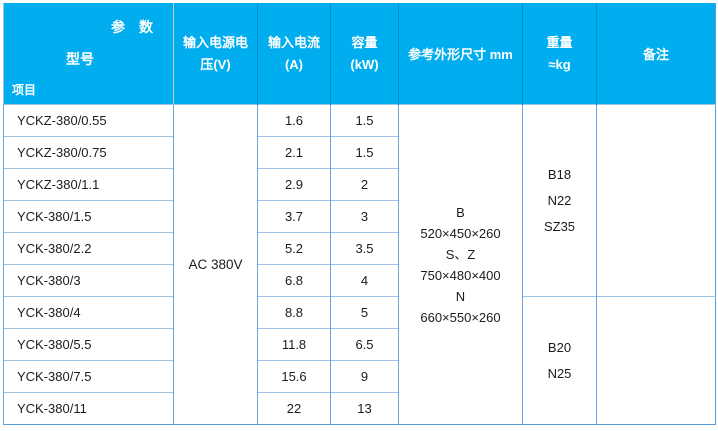 Image resolution: width=718 pixels, height=431 pixels. I want to click on header-capacity: 容量 (kW), so click(364, 54).